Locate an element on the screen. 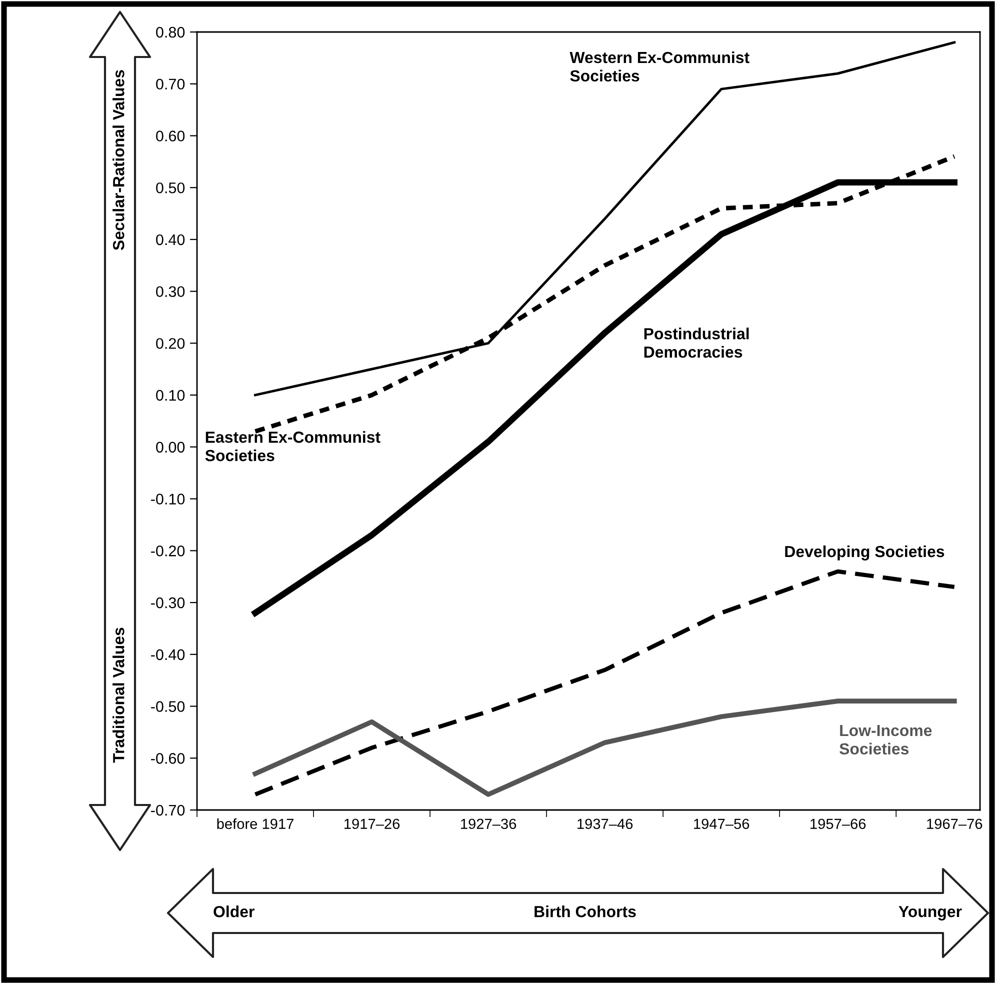 The image size is (996, 983). x-tick-label: 1917–26 is located at coordinates (372, 824).